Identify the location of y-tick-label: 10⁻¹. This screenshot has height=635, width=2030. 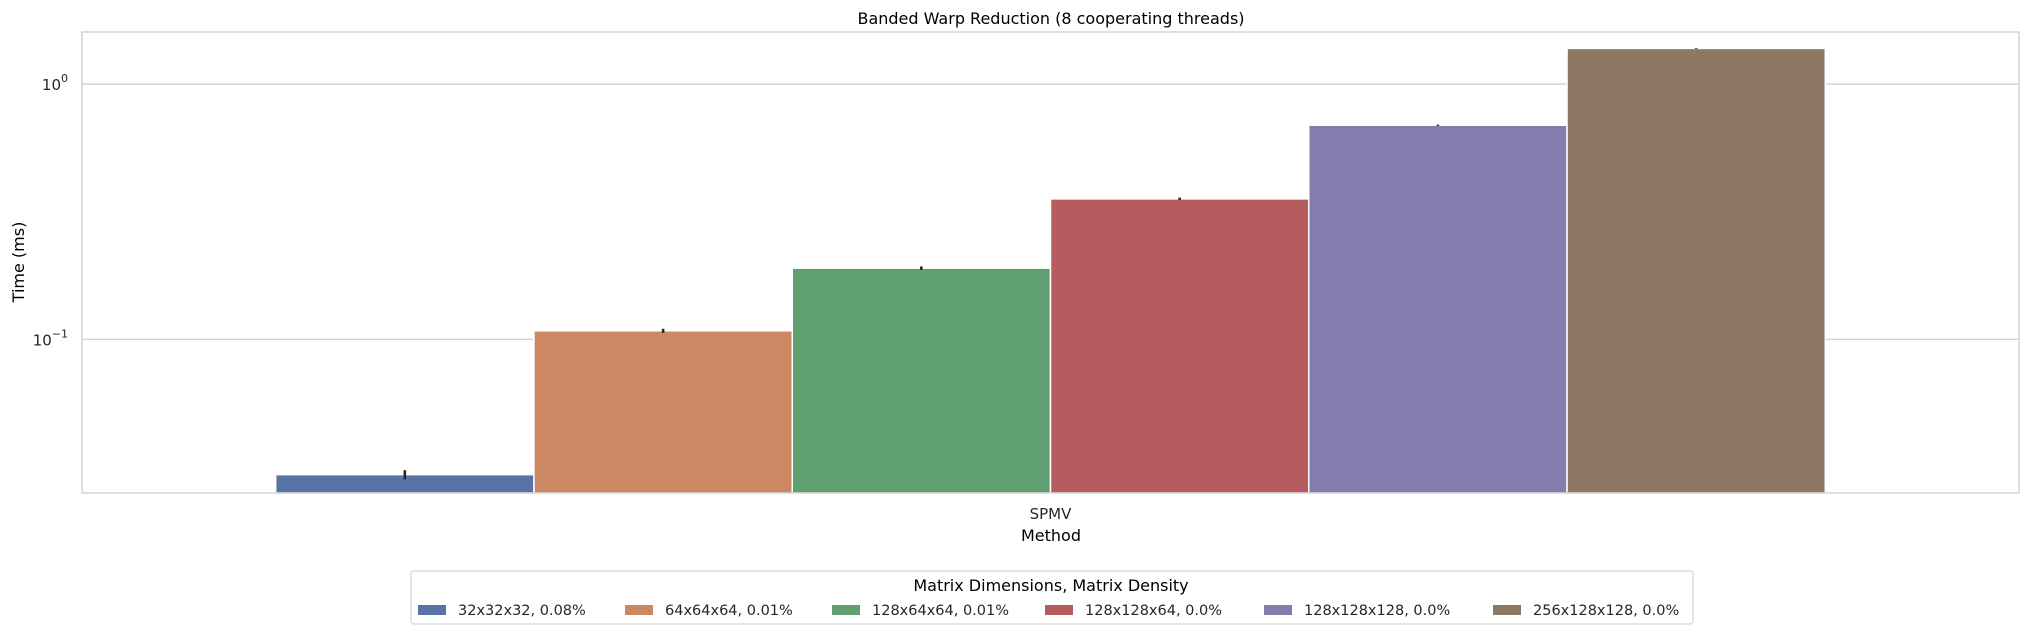
(50, 338).